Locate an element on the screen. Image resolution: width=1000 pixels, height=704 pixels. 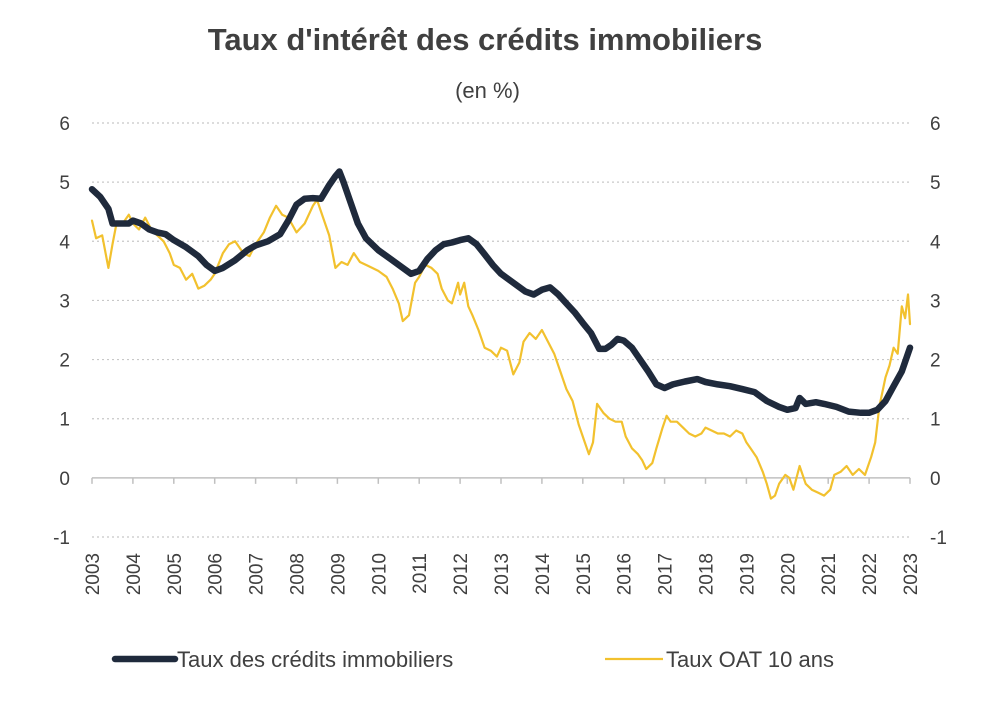
x-tick-label: 2021 is located at coordinates (829, 574).